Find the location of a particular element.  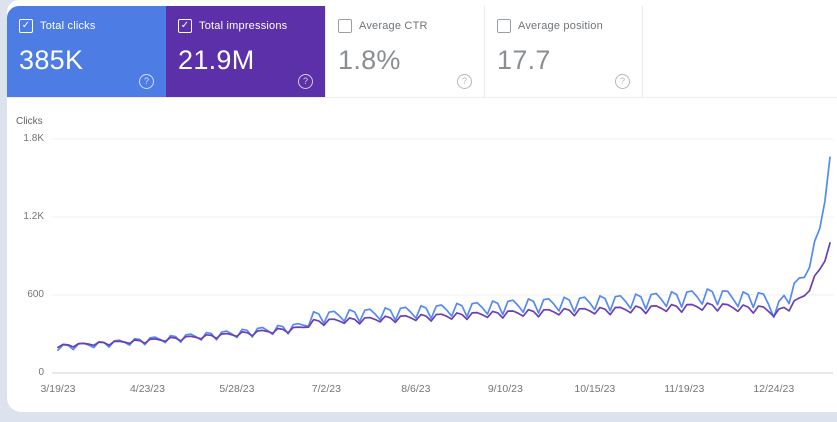

metric-card-total-impressions: ✓ Total impressions 21.9M ? is located at coordinates (245, 51).